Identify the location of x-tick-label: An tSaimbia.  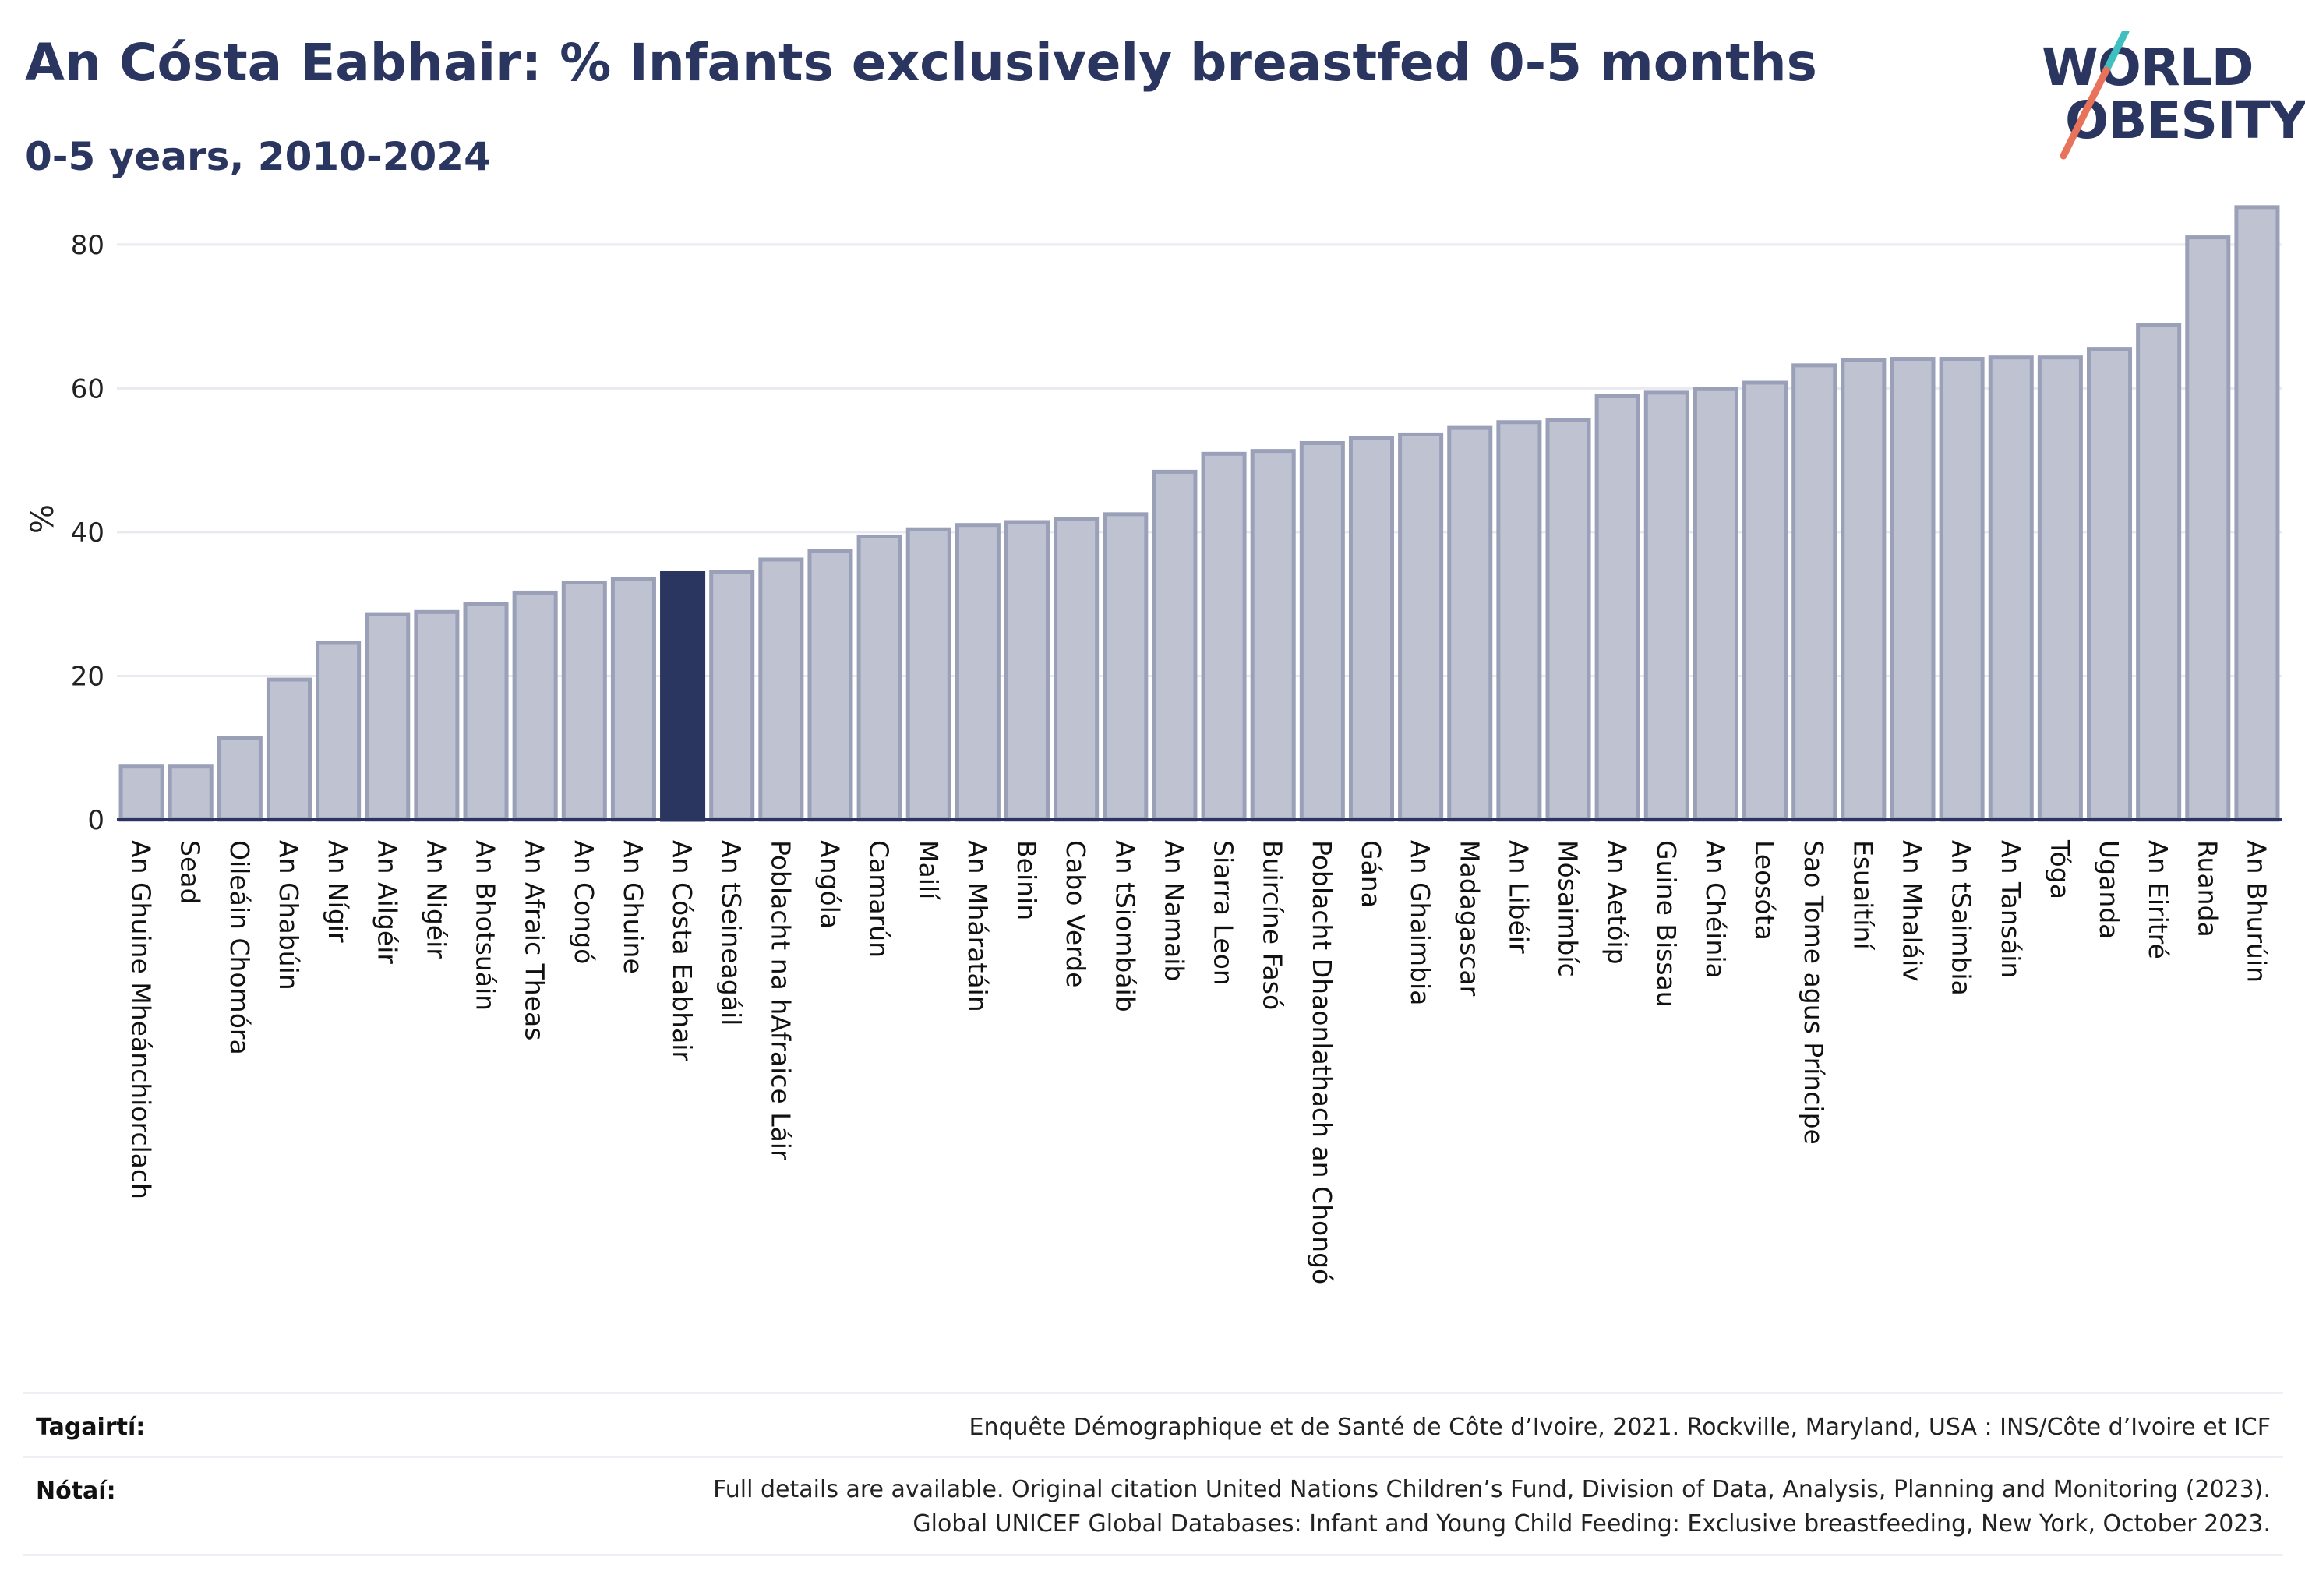
(1962, 918).